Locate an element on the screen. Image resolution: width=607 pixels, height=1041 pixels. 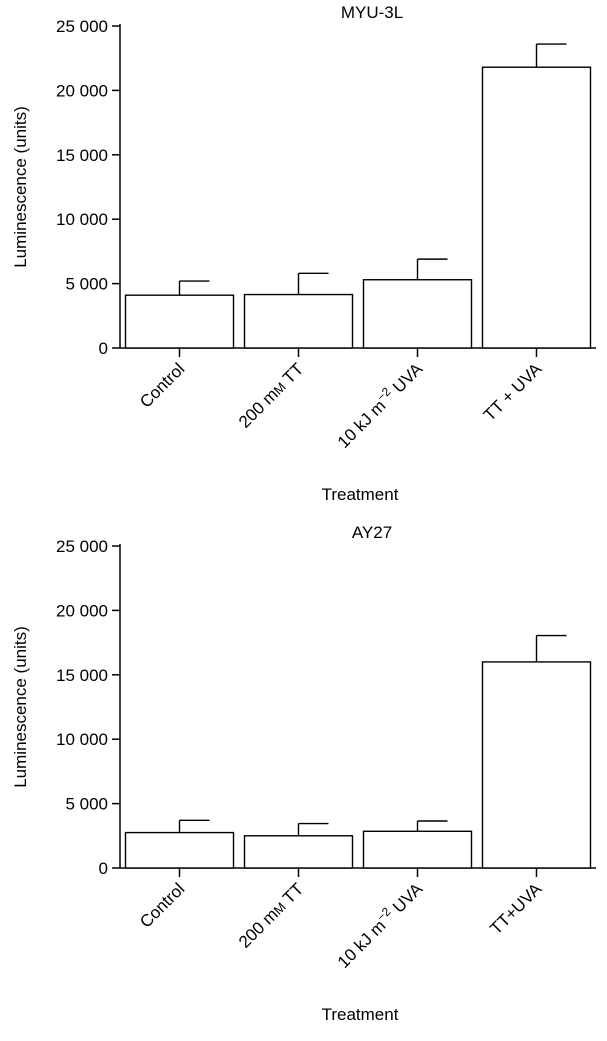
chart-title: AY27 is located at coordinates (372, 532).